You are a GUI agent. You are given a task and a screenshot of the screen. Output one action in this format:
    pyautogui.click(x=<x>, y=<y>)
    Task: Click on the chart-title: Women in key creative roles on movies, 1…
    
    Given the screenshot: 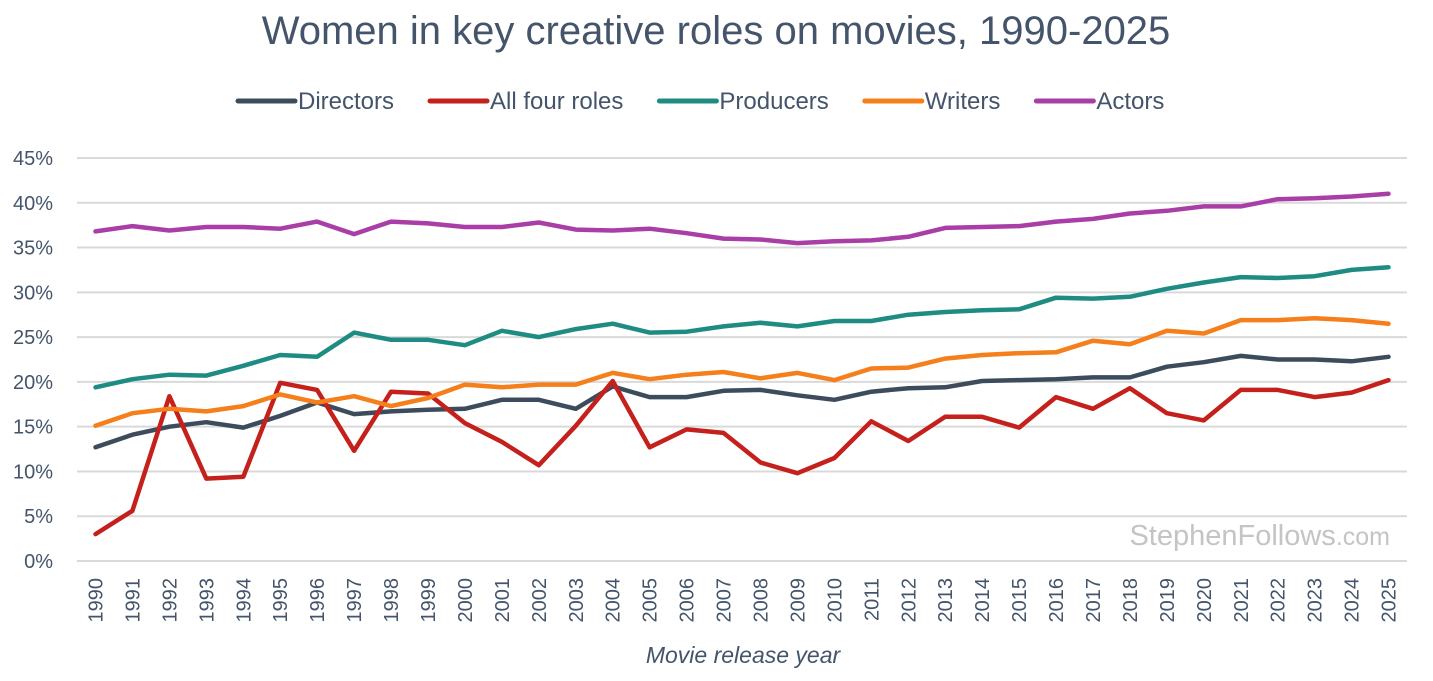 What is the action you would take?
    pyautogui.click(x=716, y=31)
    